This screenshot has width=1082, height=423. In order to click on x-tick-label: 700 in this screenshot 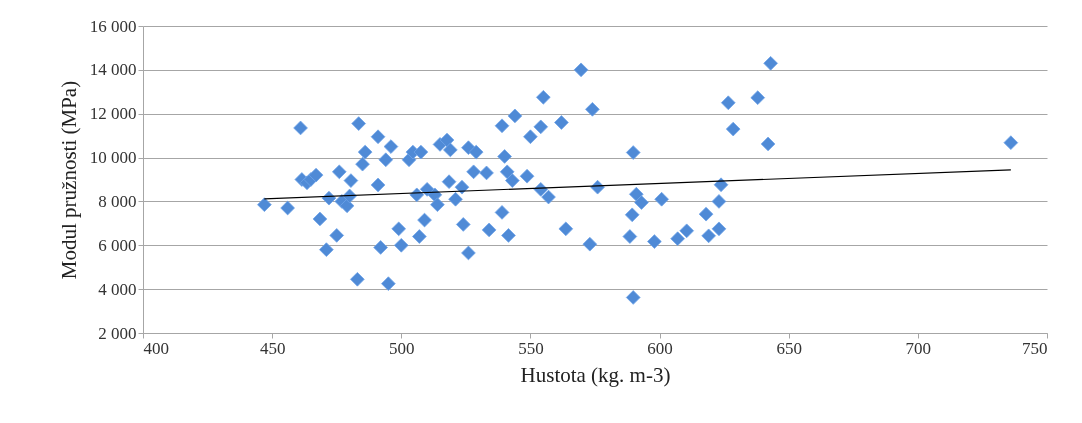, I will do `click(918, 348)`.